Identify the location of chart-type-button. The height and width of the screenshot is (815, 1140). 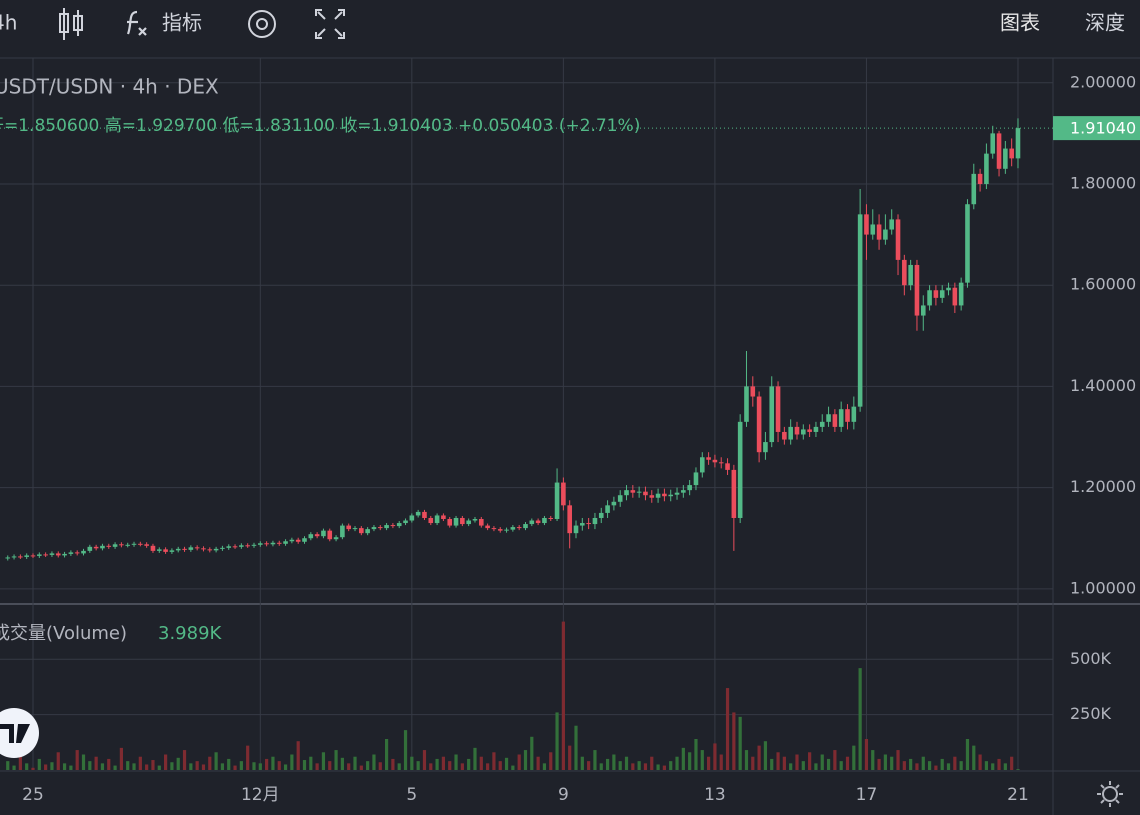
(71, 24).